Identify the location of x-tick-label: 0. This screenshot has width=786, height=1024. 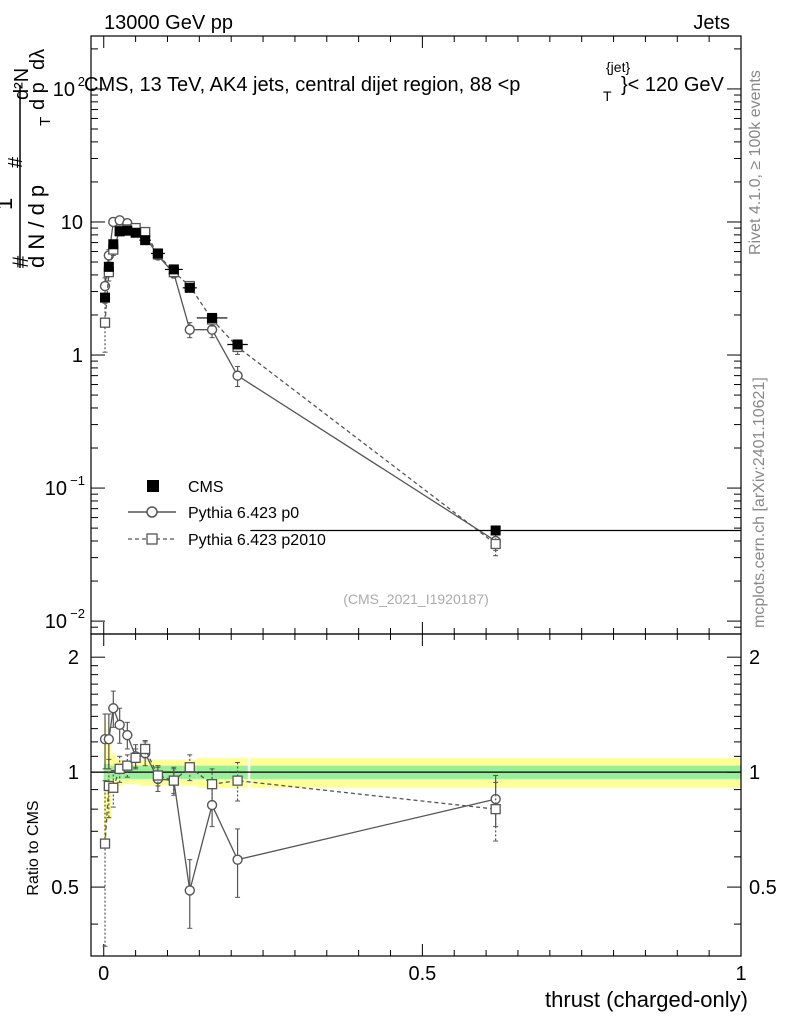
(103, 974).